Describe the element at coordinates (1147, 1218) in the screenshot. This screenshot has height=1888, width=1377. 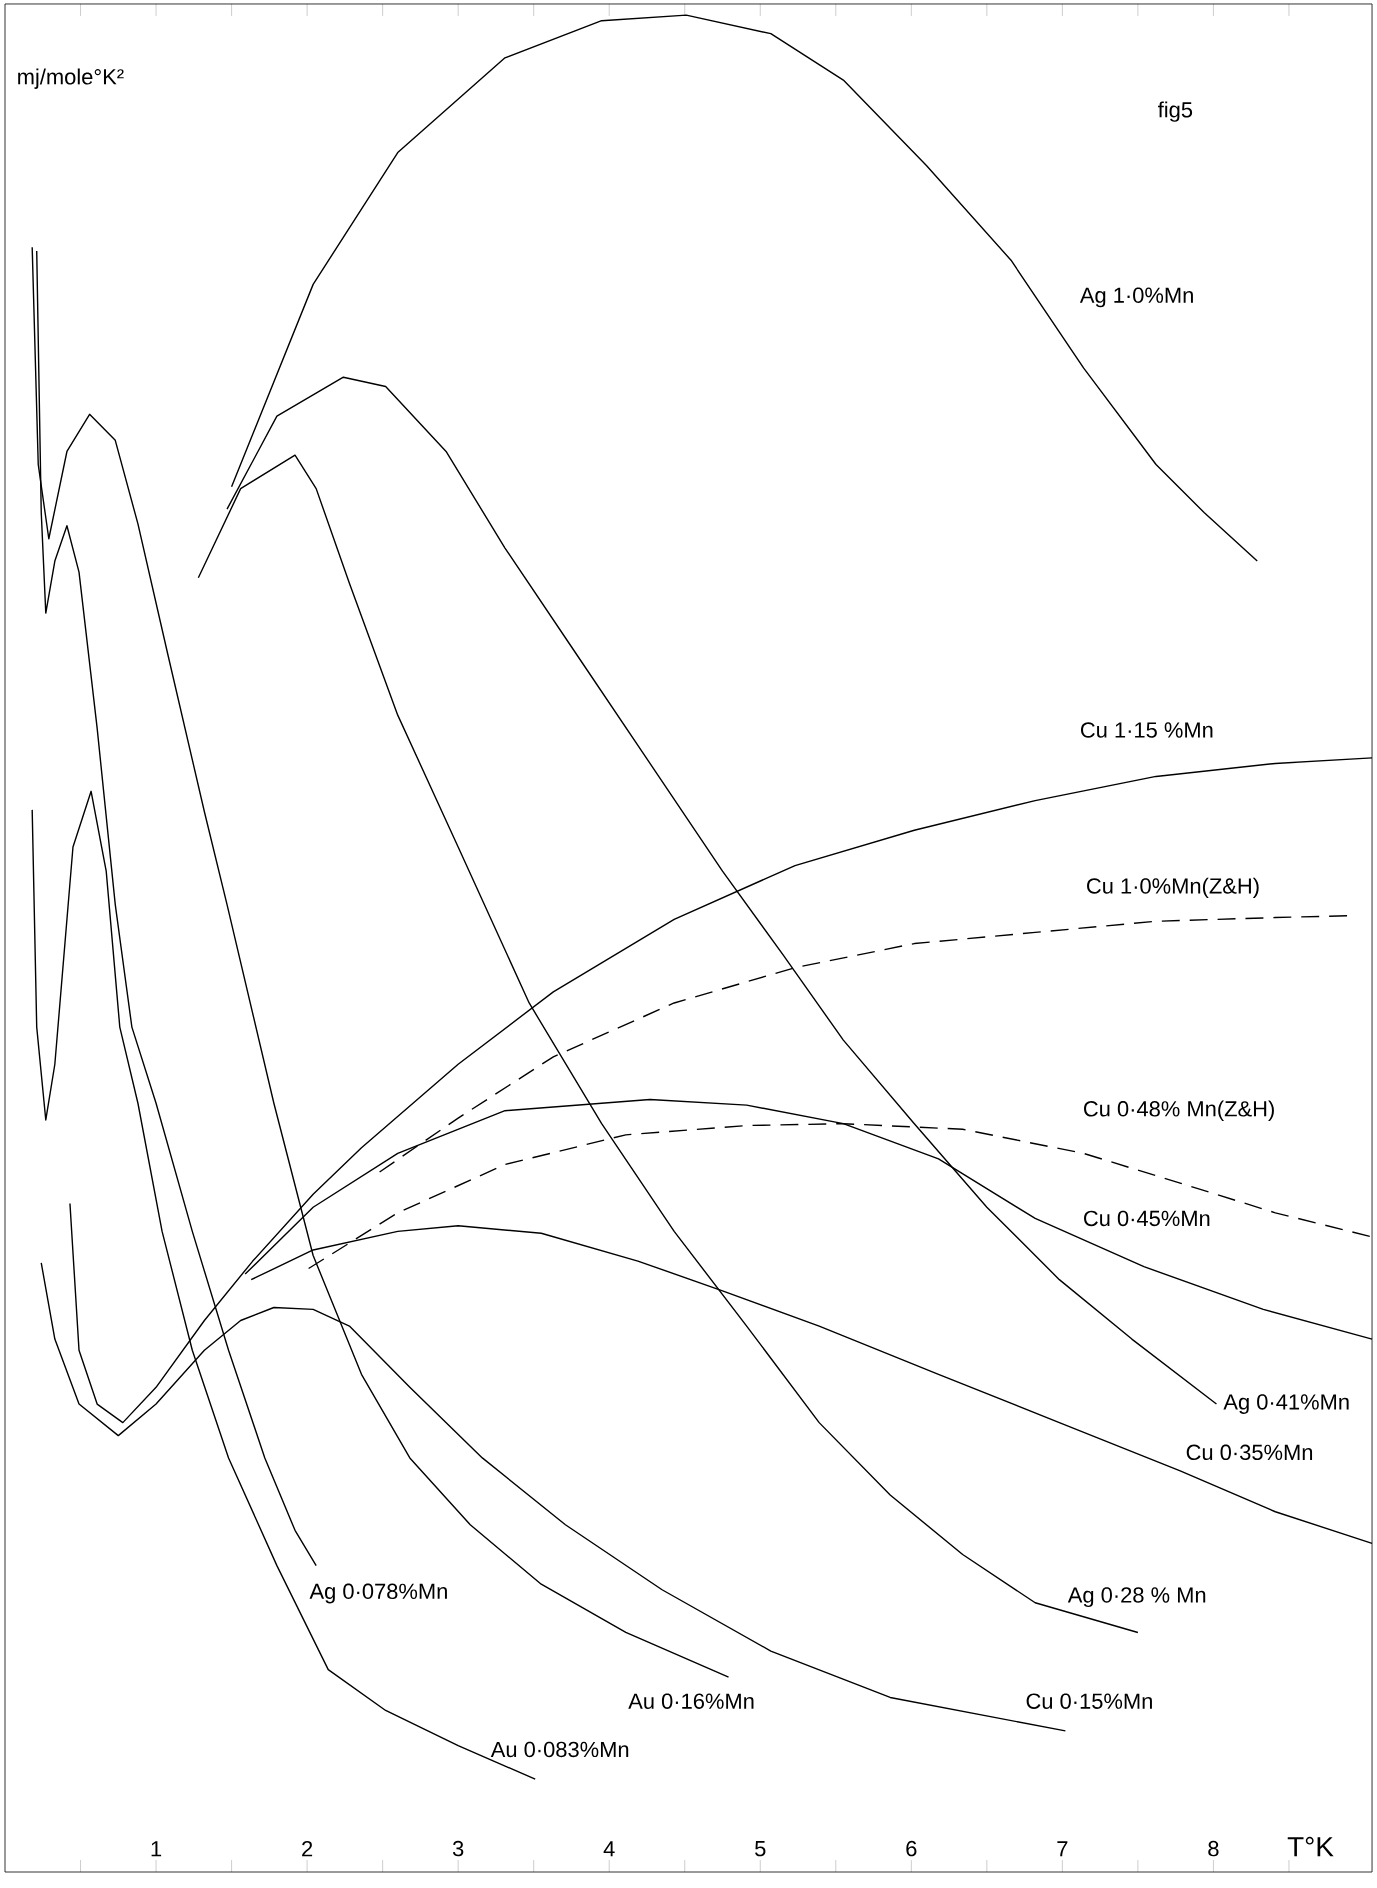
I see `series-label: Cu 0·45%Mn` at that location.